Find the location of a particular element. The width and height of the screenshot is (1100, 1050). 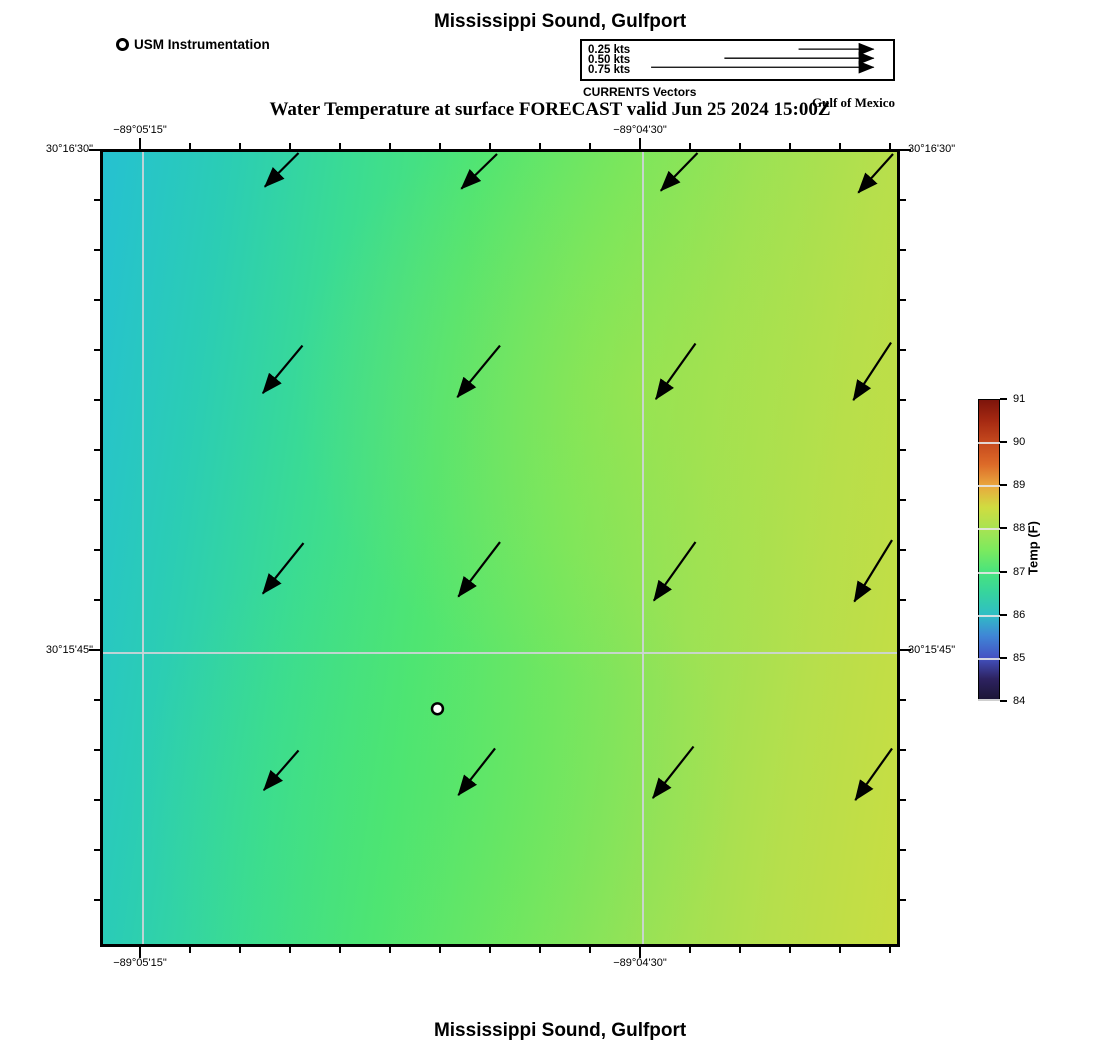

colorbar-axis-label: Temp (F) is located at coordinates (1033, 548).